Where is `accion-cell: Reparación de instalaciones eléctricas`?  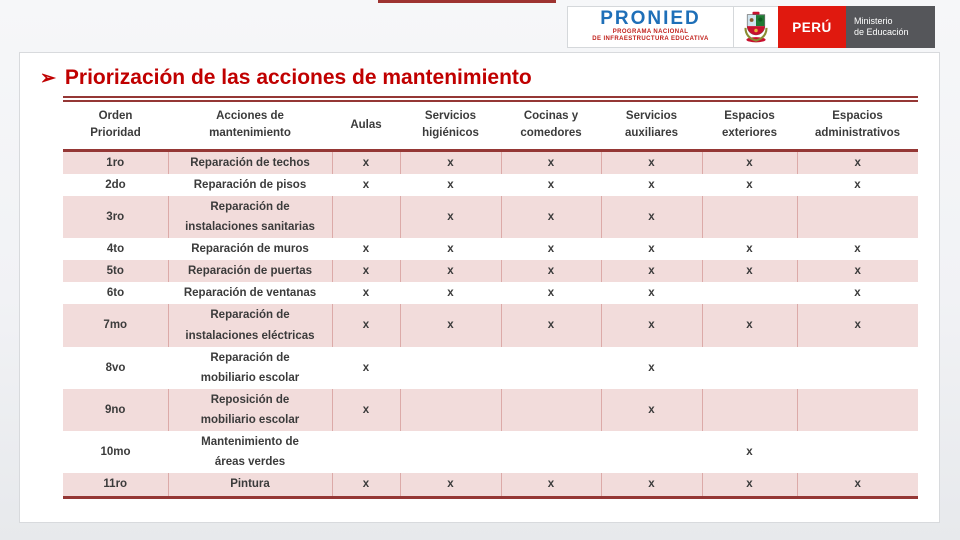
accion-cell: Reparación de instalaciones eléctricas is located at coordinates (249, 325).